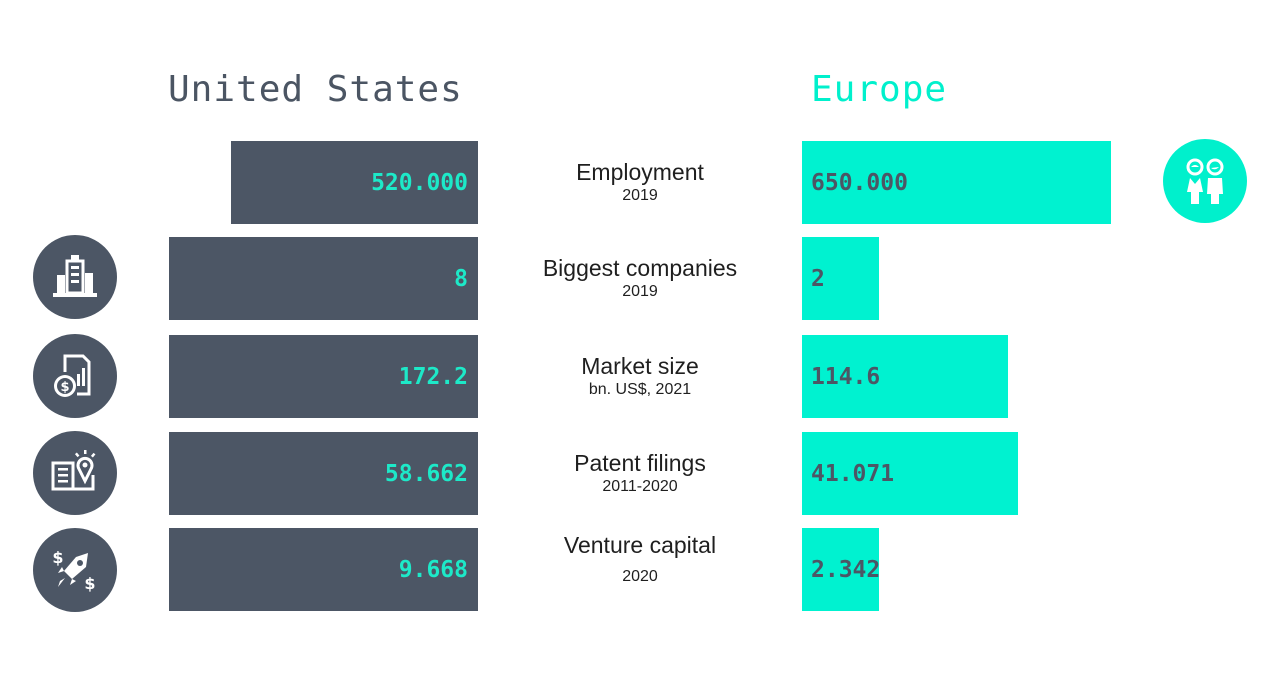 Image resolution: width=1280 pixels, height=700 pixels. What do you see at coordinates (640, 463) in the screenshot?
I see `category-name: Patent filings` at bounding box center [640, 463].